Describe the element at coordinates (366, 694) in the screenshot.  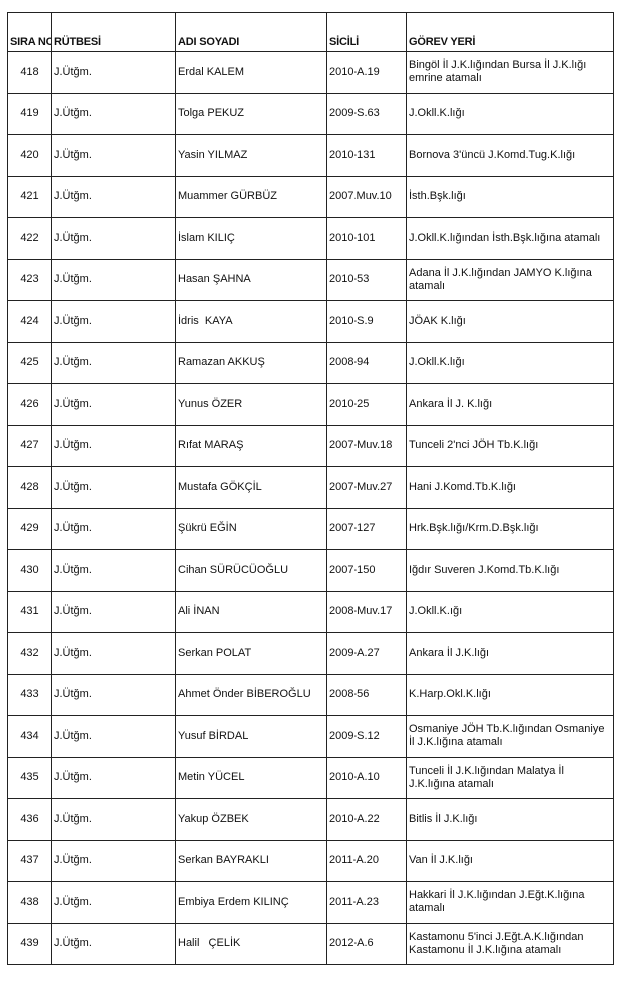
I see `cell-sicil: 2008-56` at that location.